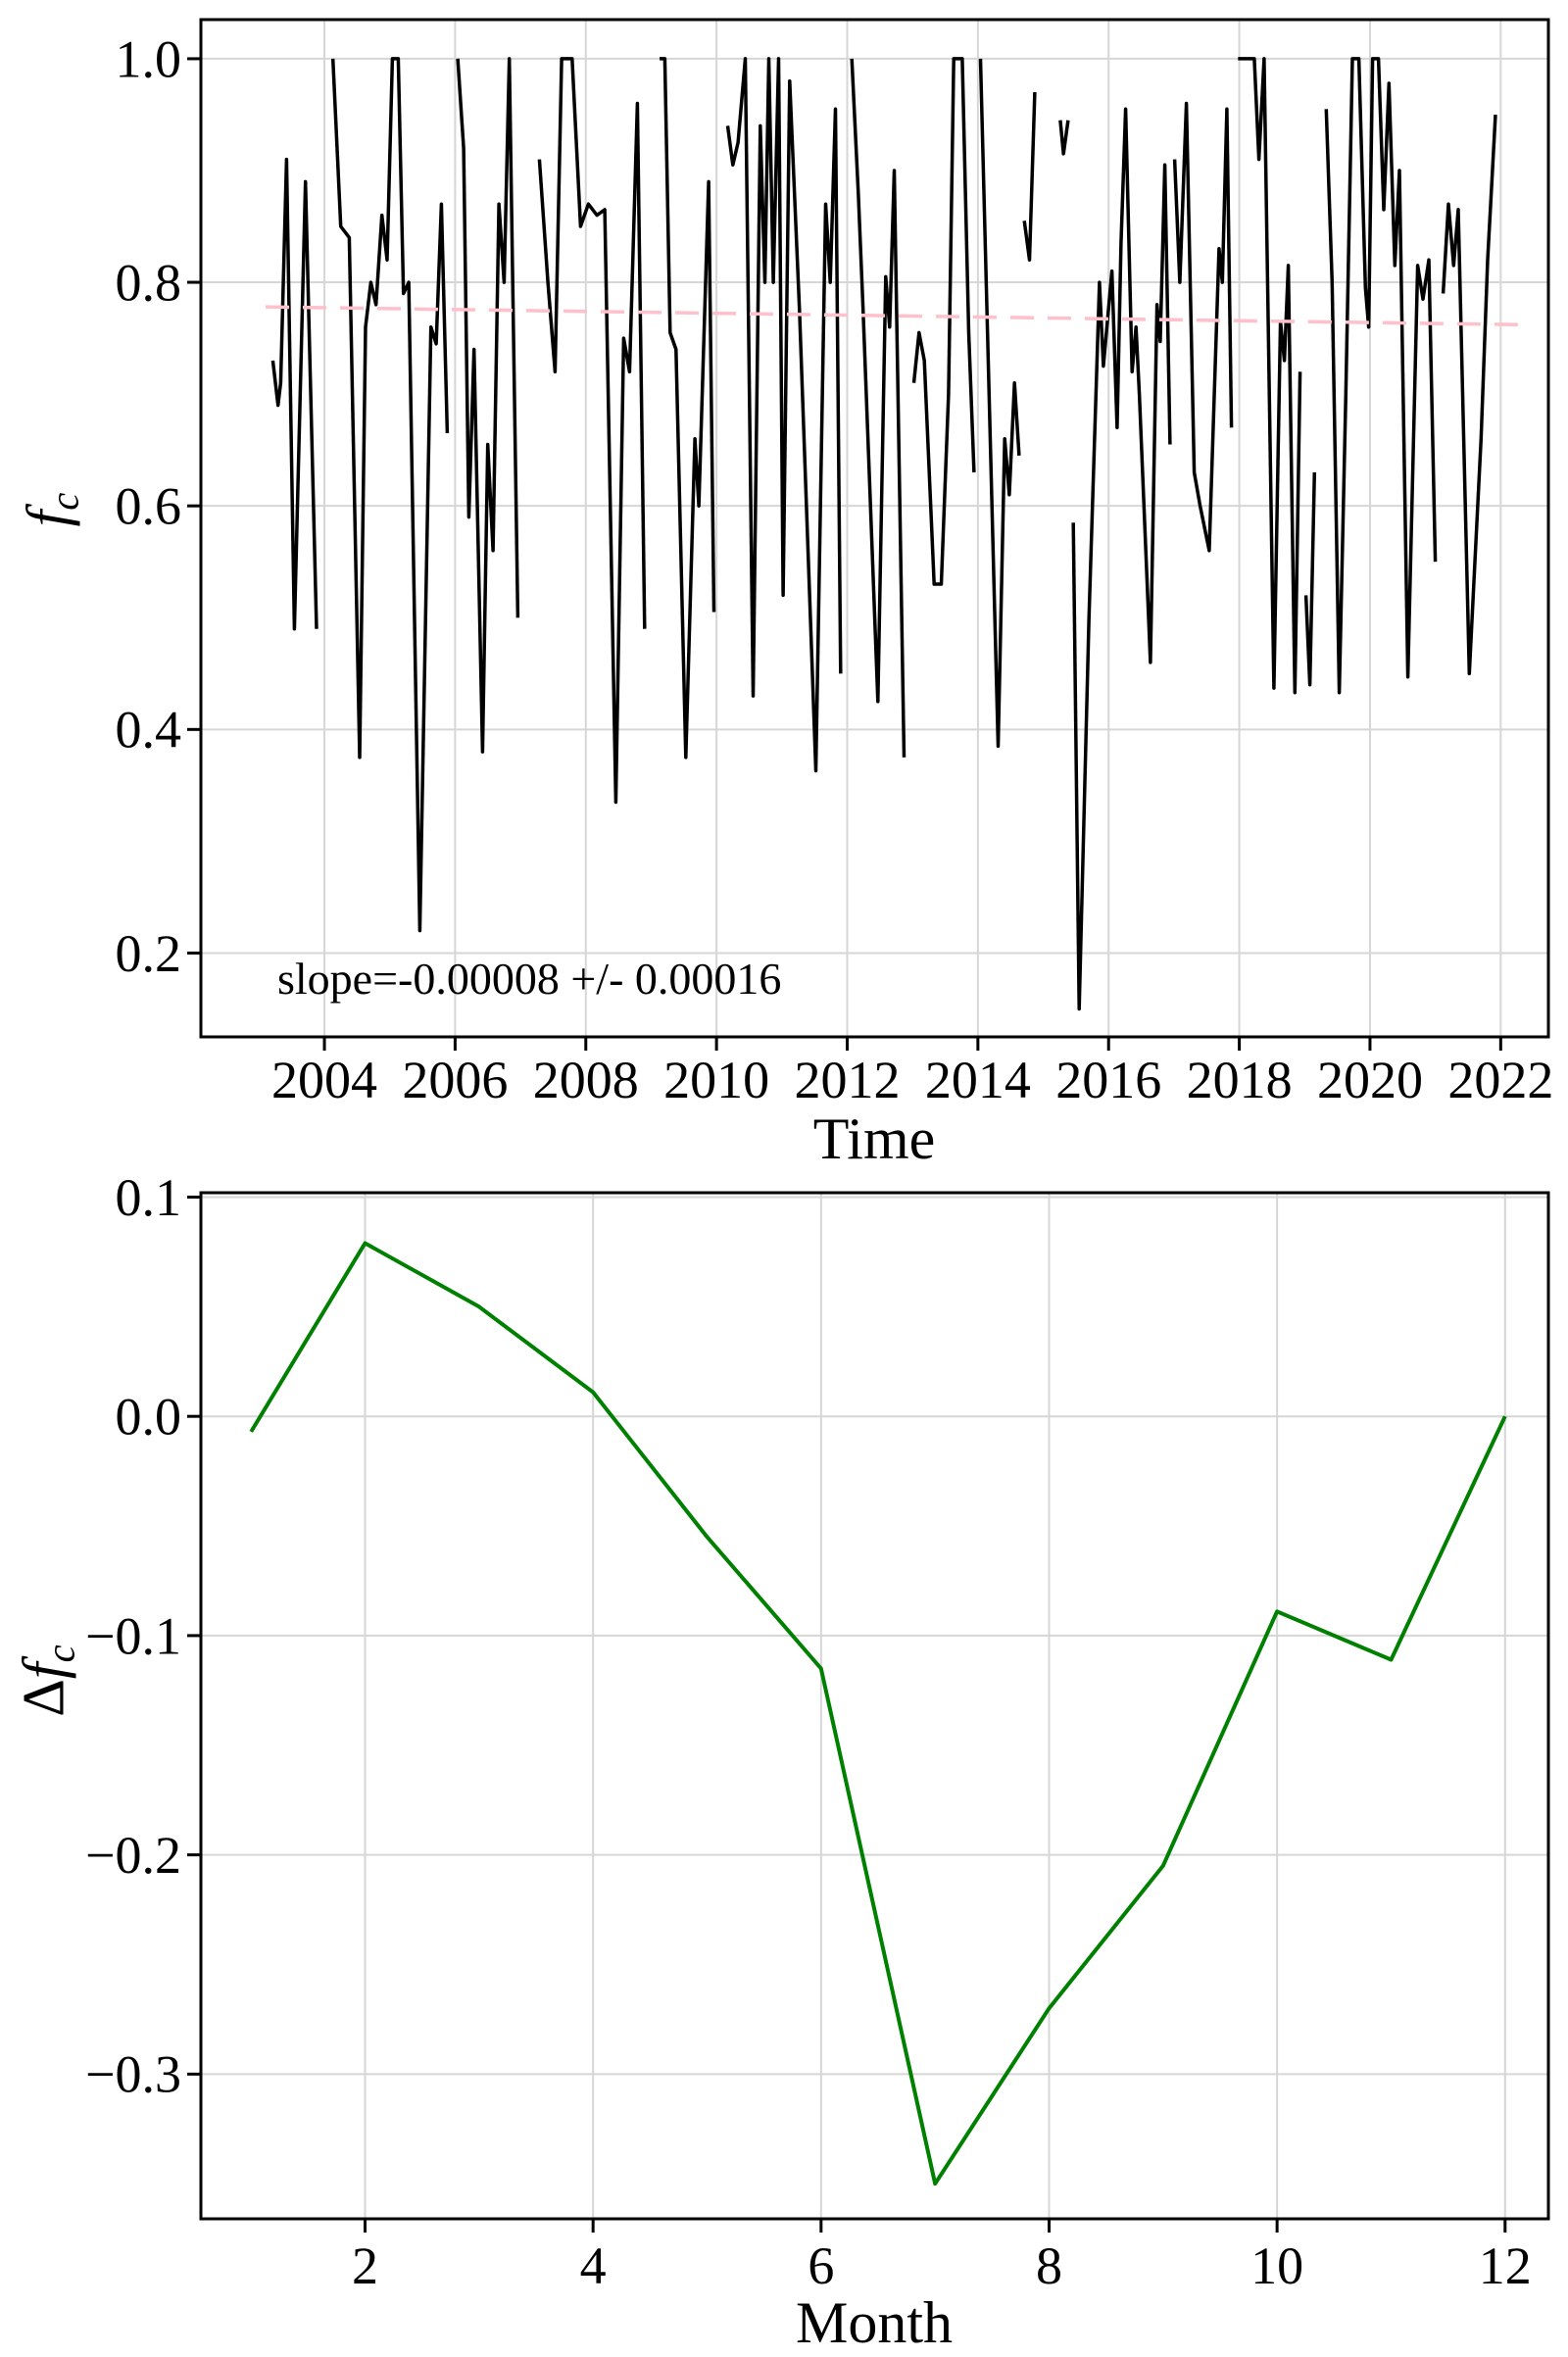 Image resolution: width=1568 pixels, height=2357 pixels. Describe the element at coordinates (133, 1635) in the screenshot. I see `y-tick-label: −0.1` at that location.